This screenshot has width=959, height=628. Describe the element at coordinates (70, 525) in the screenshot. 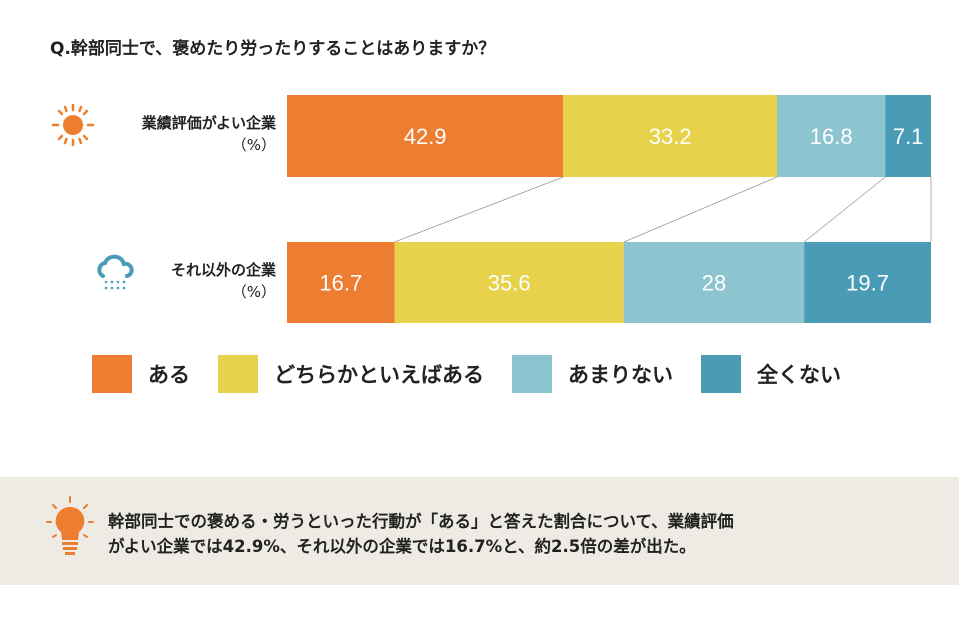

I see `lightbulb-icon` at that location.